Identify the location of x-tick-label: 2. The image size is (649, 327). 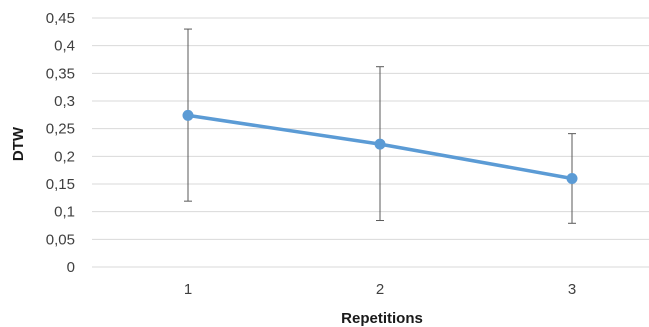
(380, 289).